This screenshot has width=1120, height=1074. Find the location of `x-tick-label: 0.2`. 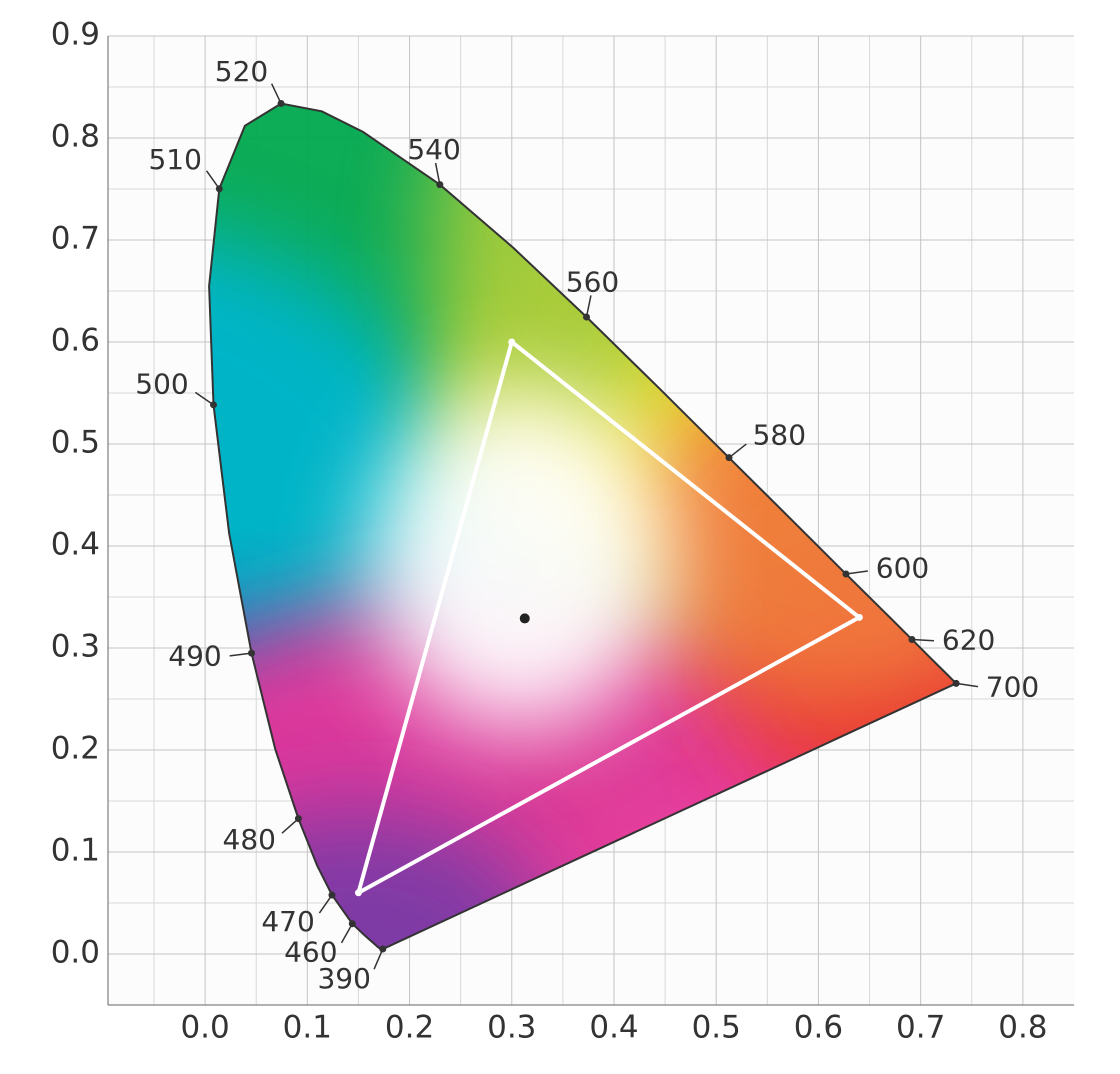

x-tick-label: 0.2 is located at coordinates (409, 1028).